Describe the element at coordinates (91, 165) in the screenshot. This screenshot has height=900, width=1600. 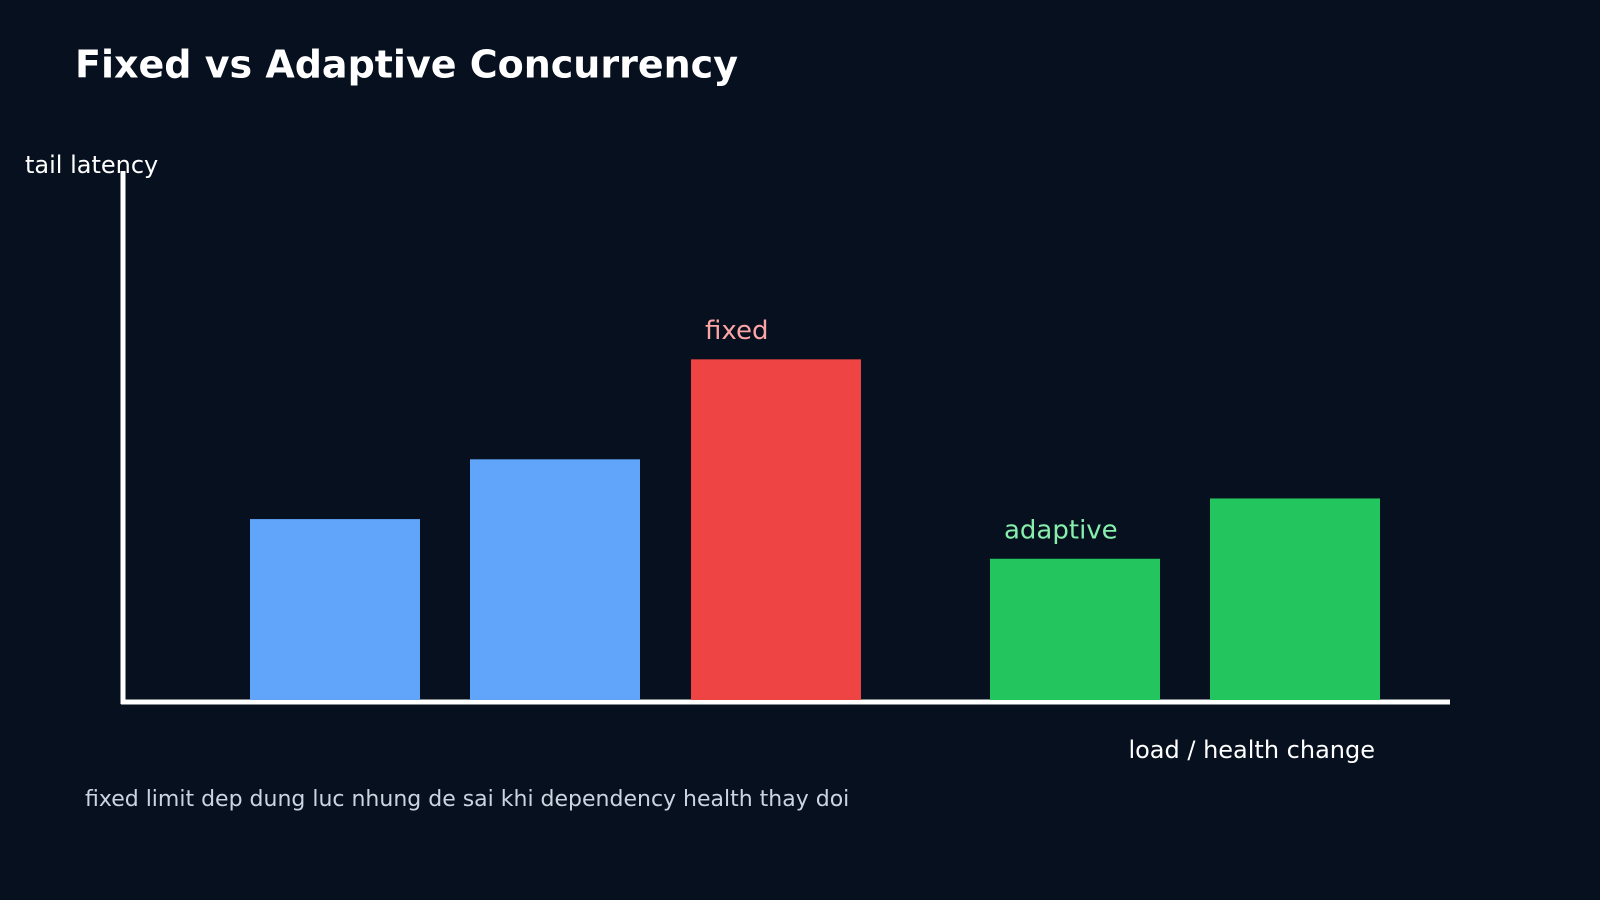
I see `y-axis-label: tail latency` at that location.